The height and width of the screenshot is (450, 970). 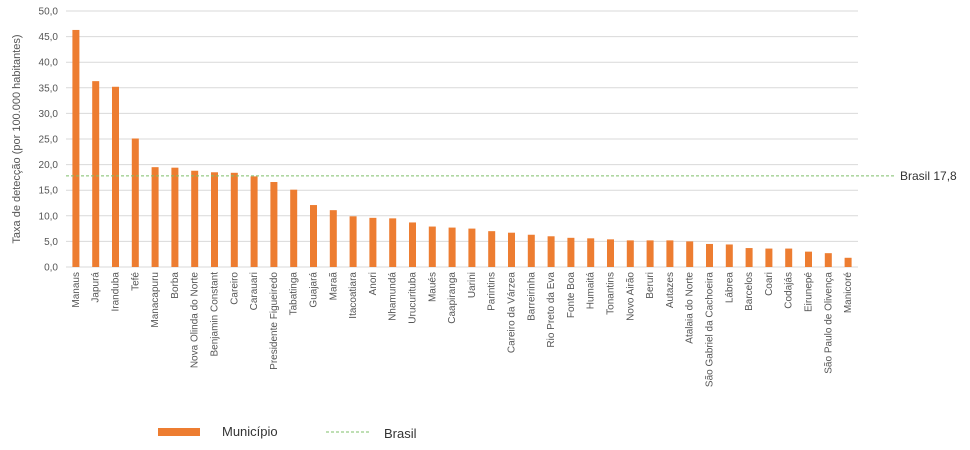 I want to click on legend: Município Brasil, so click(x=287, y=432).